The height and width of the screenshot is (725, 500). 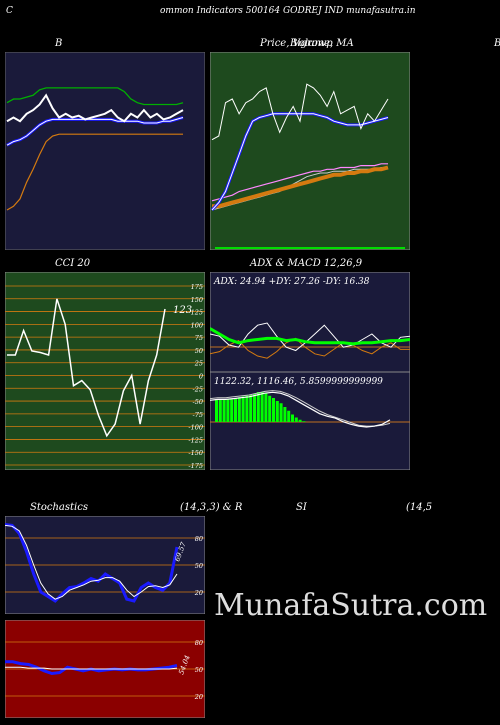 I want to click on cci-title: CCI 20, so click(x=73, y=263).